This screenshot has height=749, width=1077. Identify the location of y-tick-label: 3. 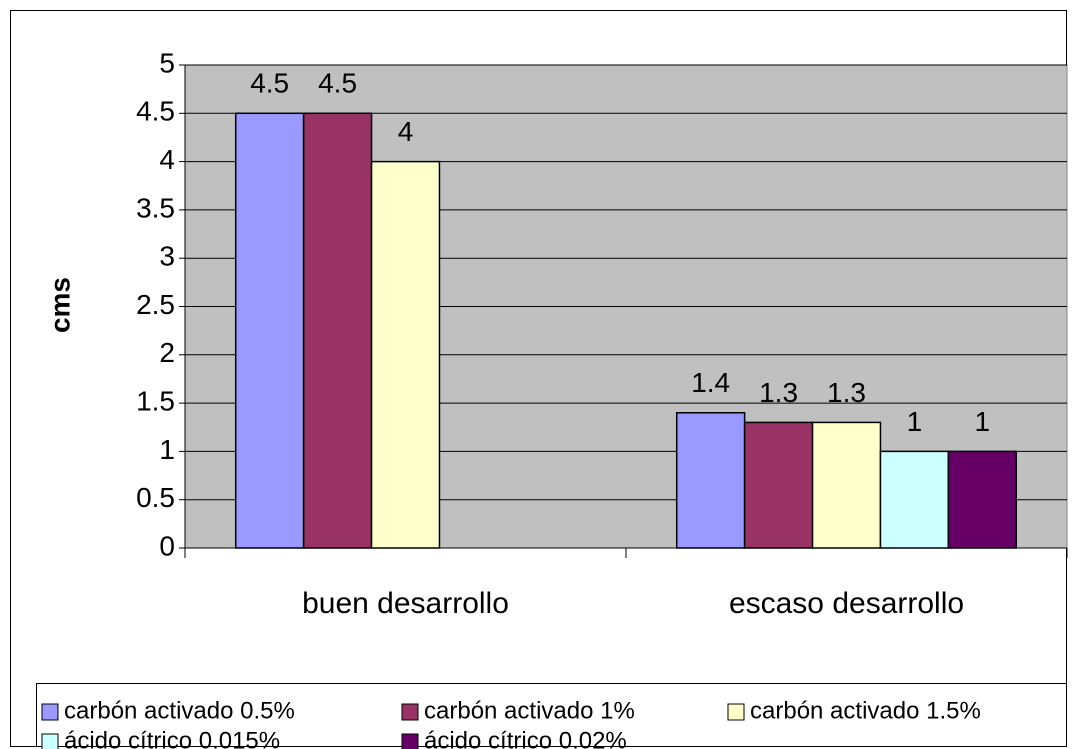
(167, 256).